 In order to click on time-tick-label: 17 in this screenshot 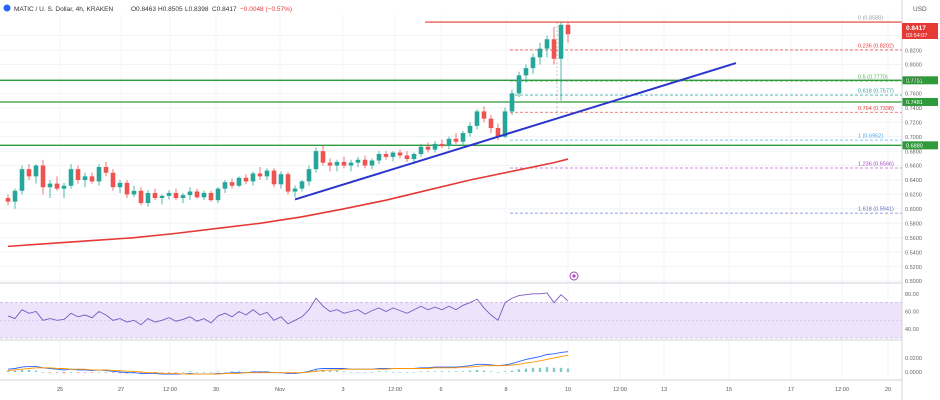, I will do `click(791, 390)`.